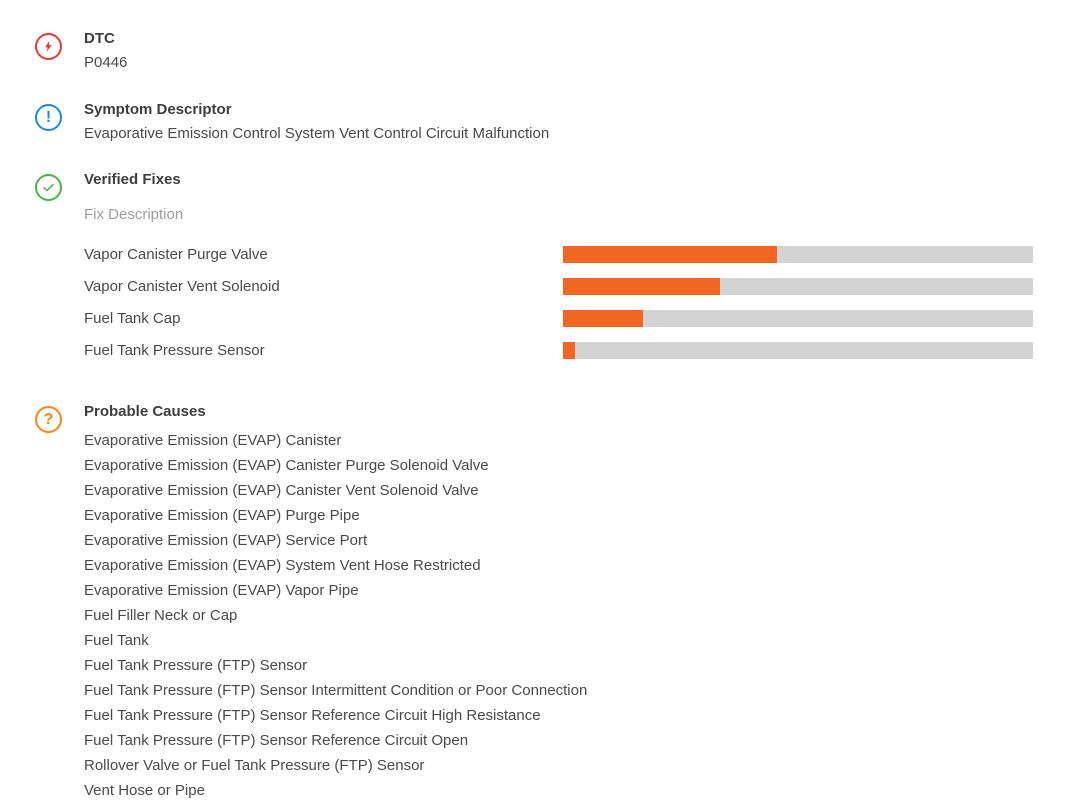 The width and height of the screenshot is (1081, 806). What do you see at coordinates (558, 286) in the screenshot?
I see `fix-row: Vapor Canister Vent Solenoid` at bounding box center [558, 286].